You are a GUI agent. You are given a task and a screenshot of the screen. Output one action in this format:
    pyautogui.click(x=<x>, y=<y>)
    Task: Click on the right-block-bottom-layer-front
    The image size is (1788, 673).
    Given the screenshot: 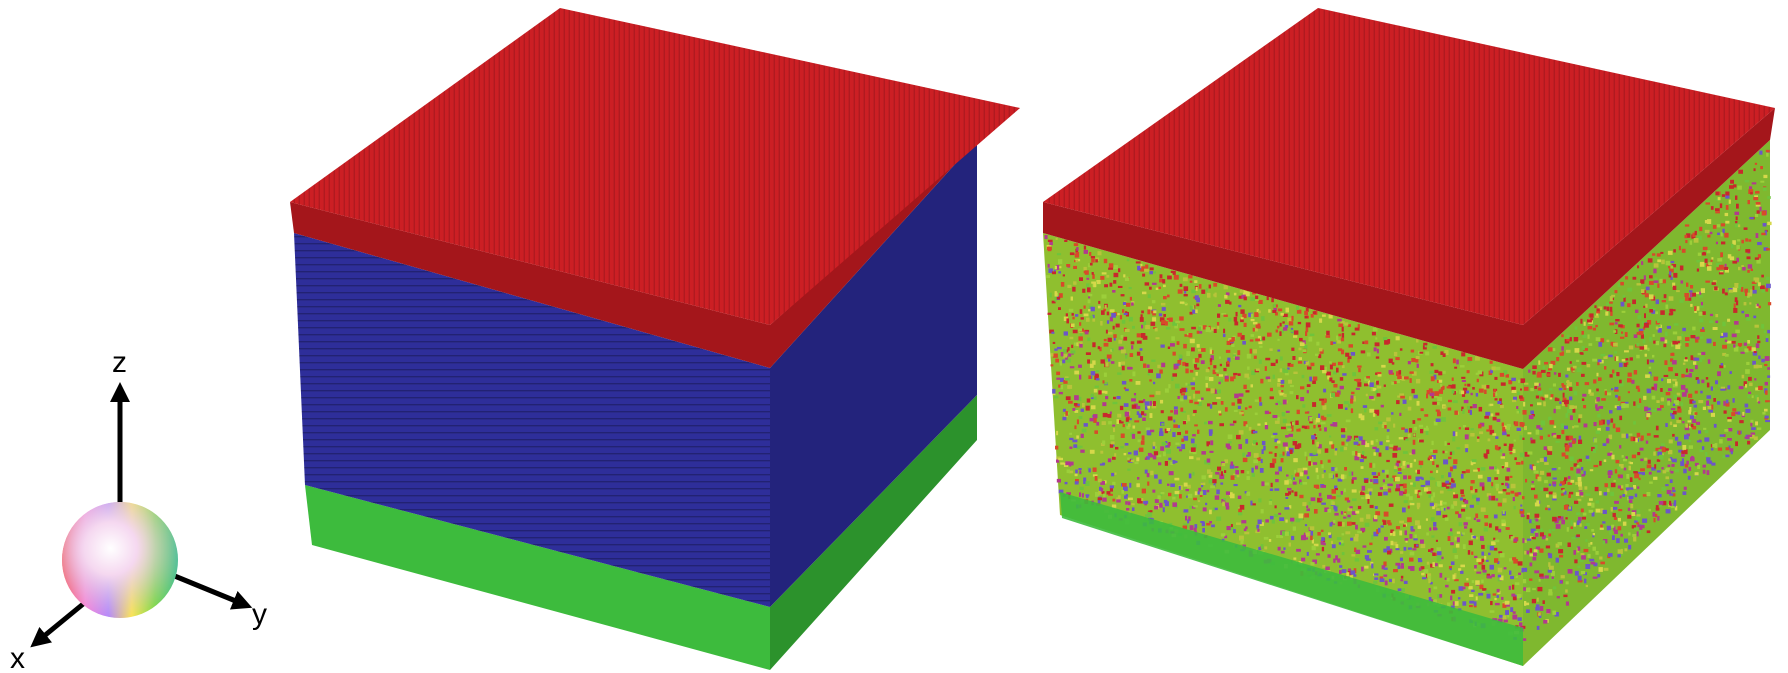 What is the action you would take?
    pyautogui.click(x=1291, y=579)
    